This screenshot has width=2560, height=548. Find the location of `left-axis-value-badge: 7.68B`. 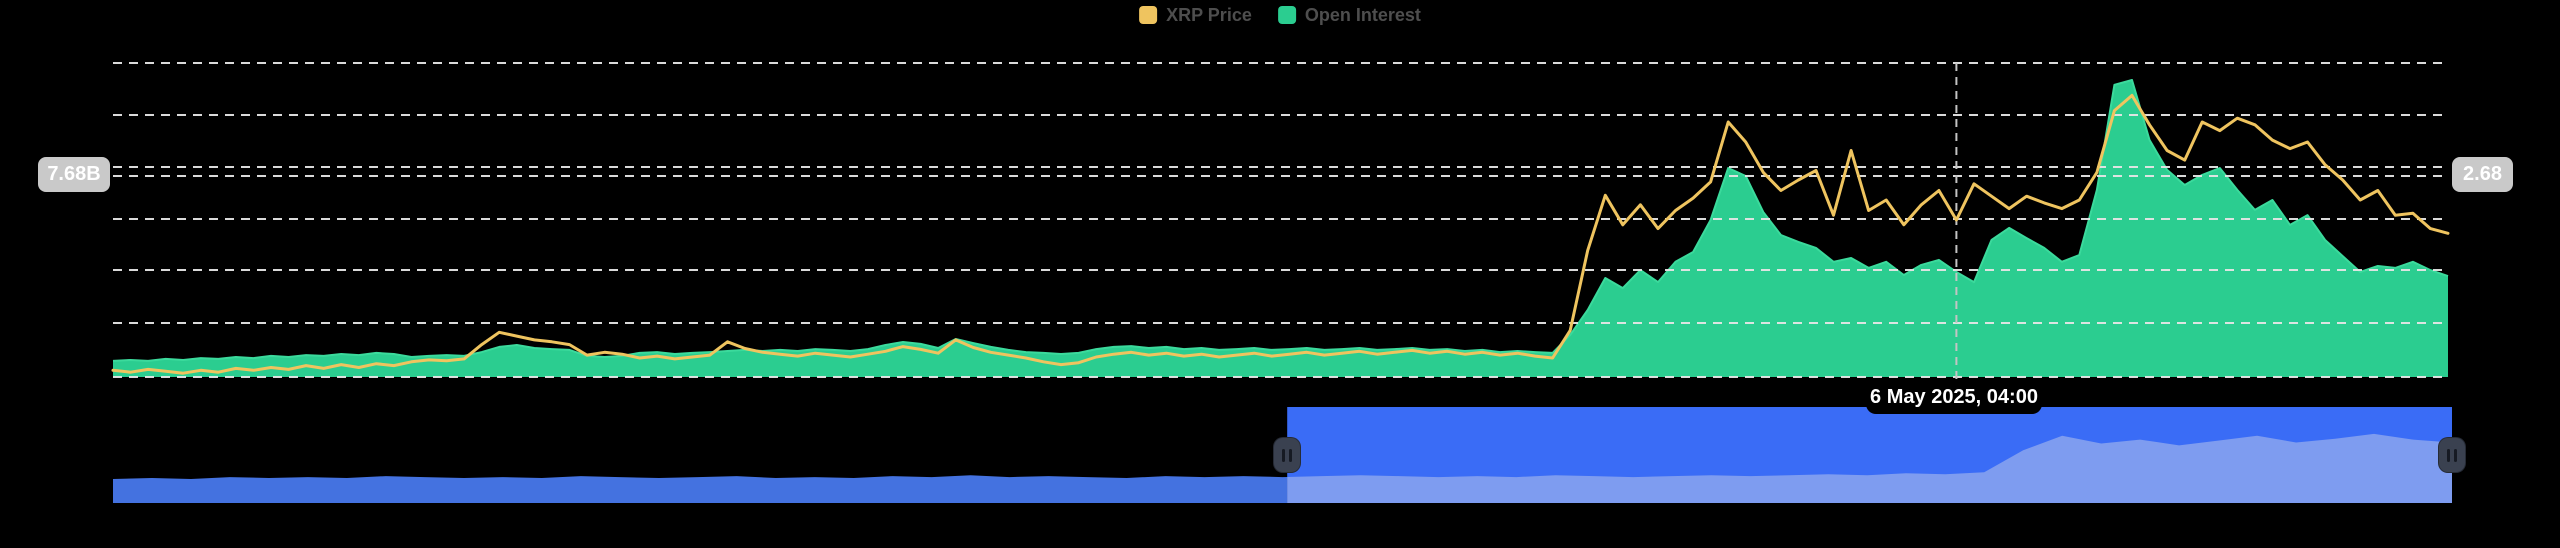

left-axis-value-badge: 7.68B is located at coordinates (74, 174).